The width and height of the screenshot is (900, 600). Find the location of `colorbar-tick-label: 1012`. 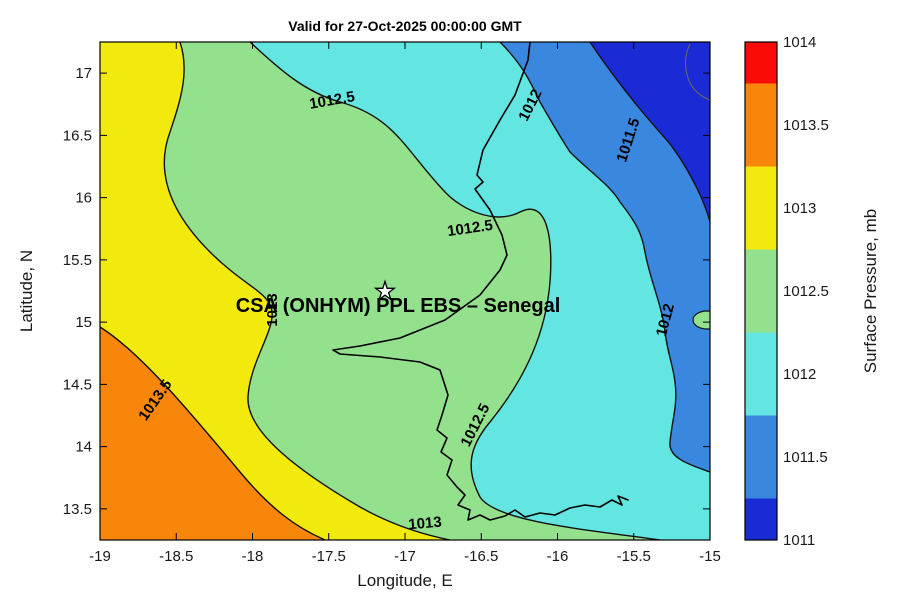

colorbar-tick-label: 1012 is located at coordinates (799, 374).